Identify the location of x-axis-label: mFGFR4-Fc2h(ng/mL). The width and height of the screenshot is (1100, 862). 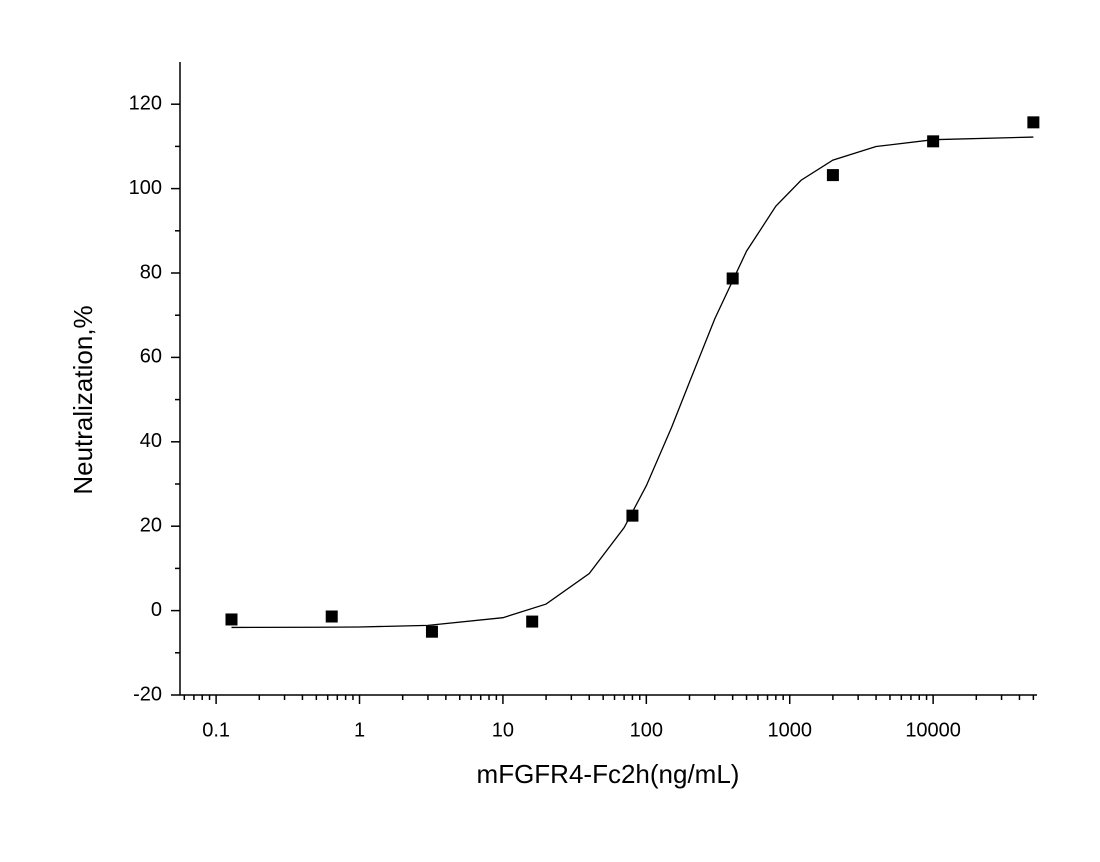
(608, 774).